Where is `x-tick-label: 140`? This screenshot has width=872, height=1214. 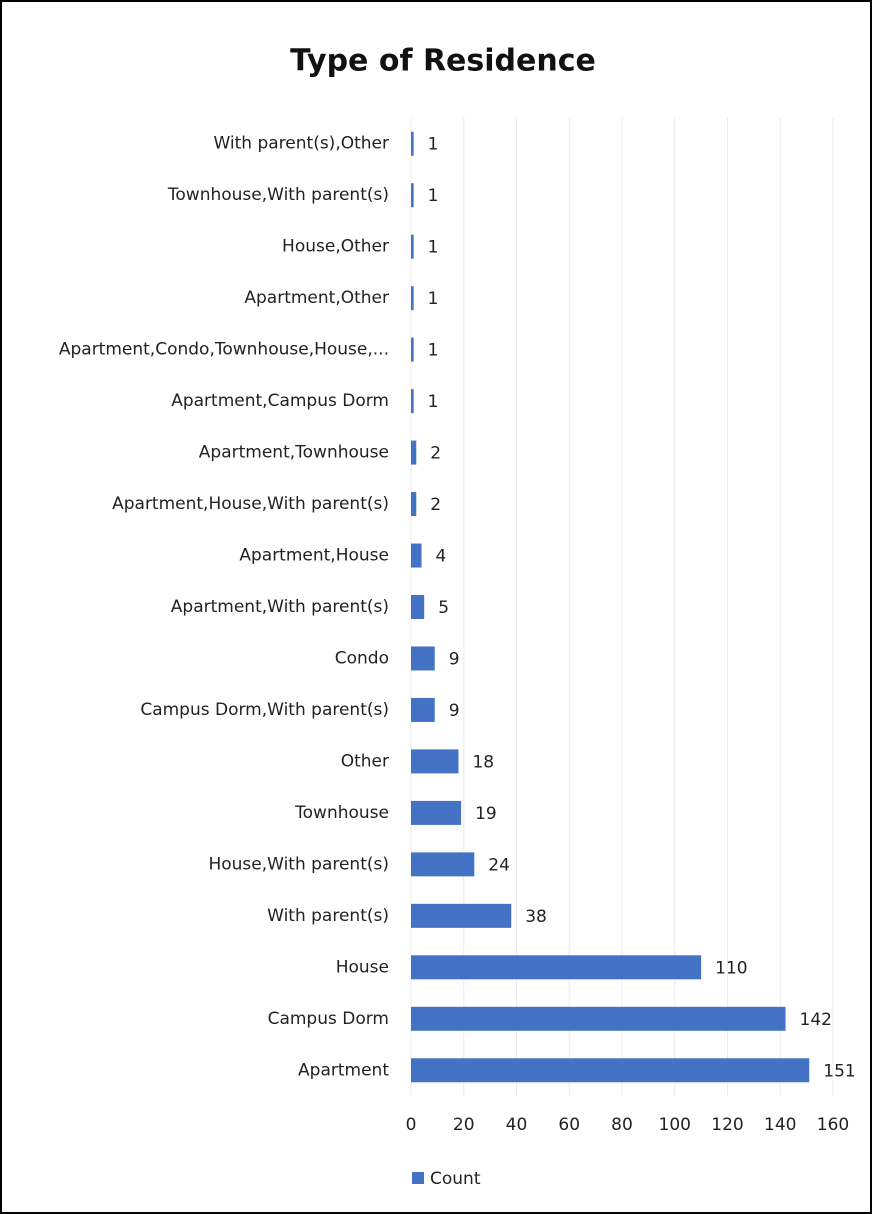
x-tick-label: 140 is located at coordinates (780, 1125).